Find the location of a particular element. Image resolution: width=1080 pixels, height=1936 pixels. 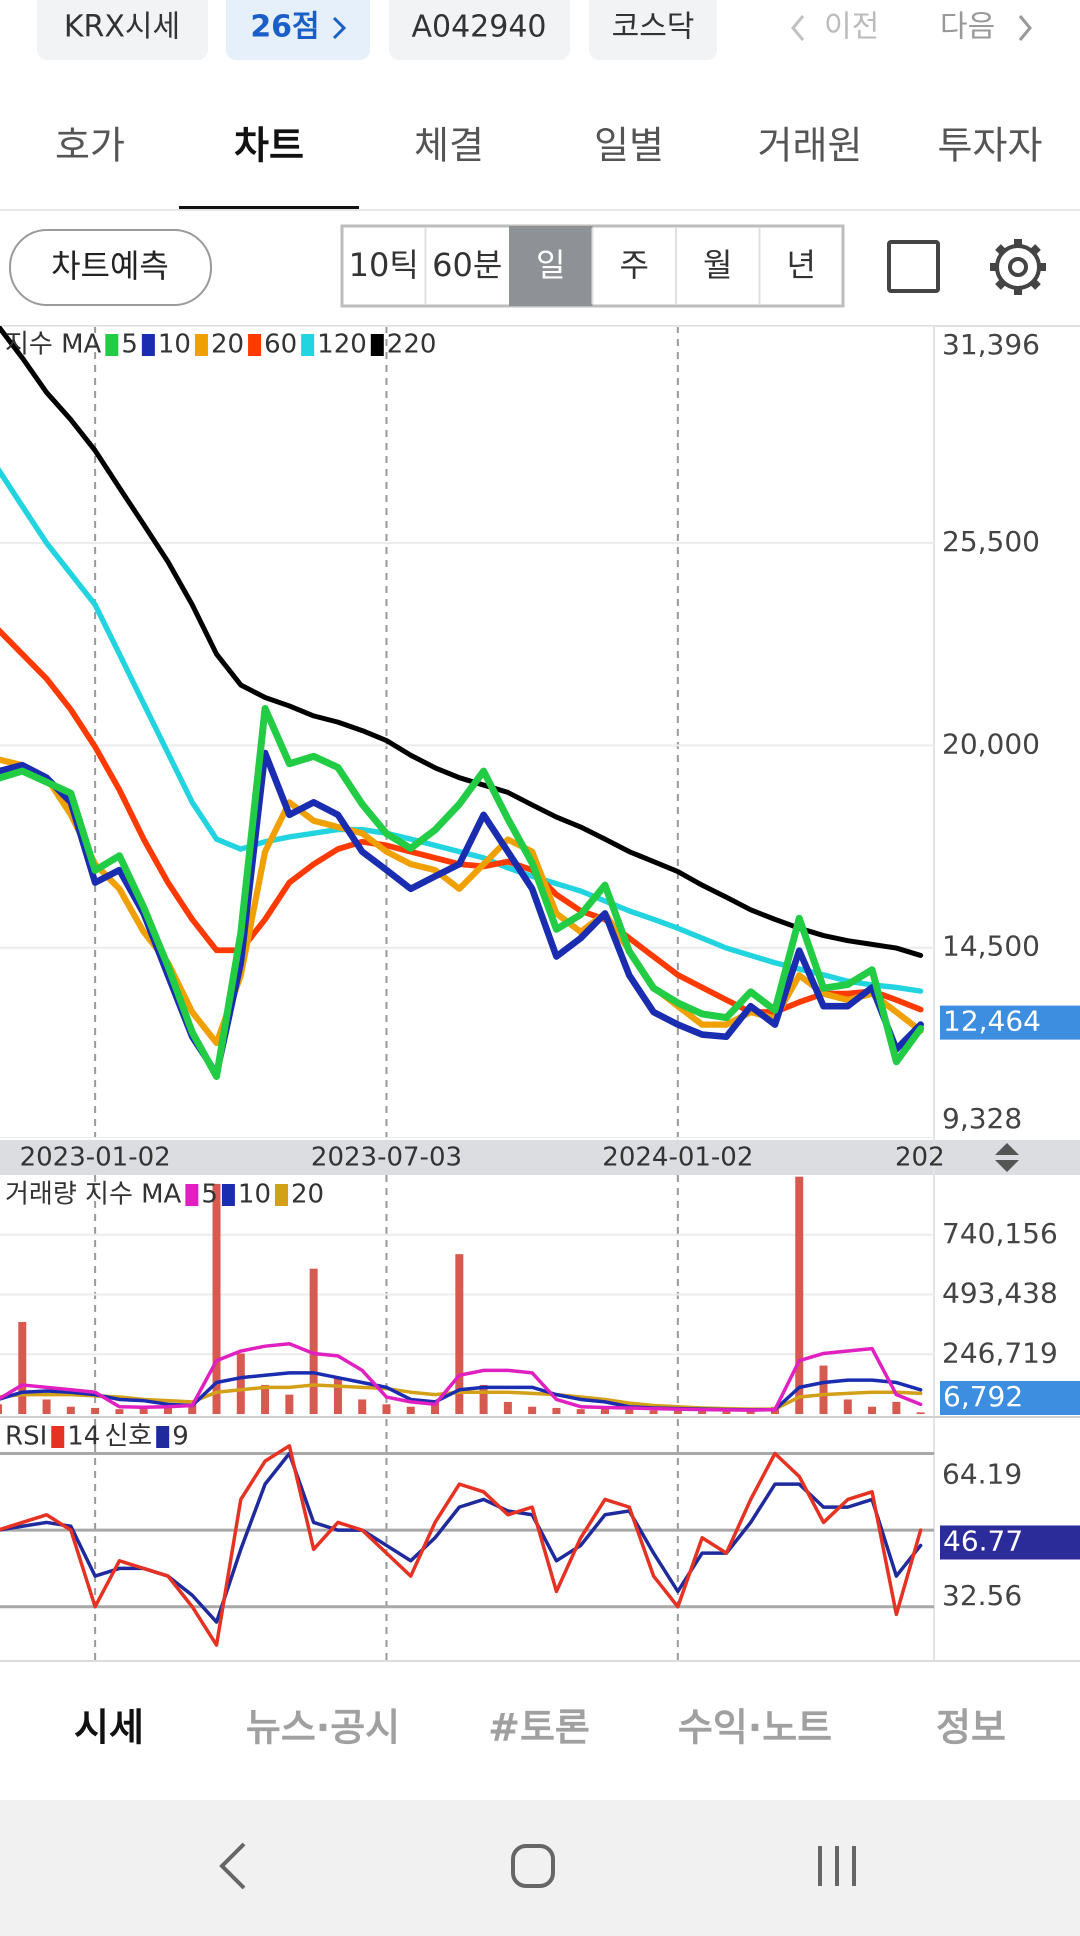

legend-entry: 10 is located at coordinates (174, 345).